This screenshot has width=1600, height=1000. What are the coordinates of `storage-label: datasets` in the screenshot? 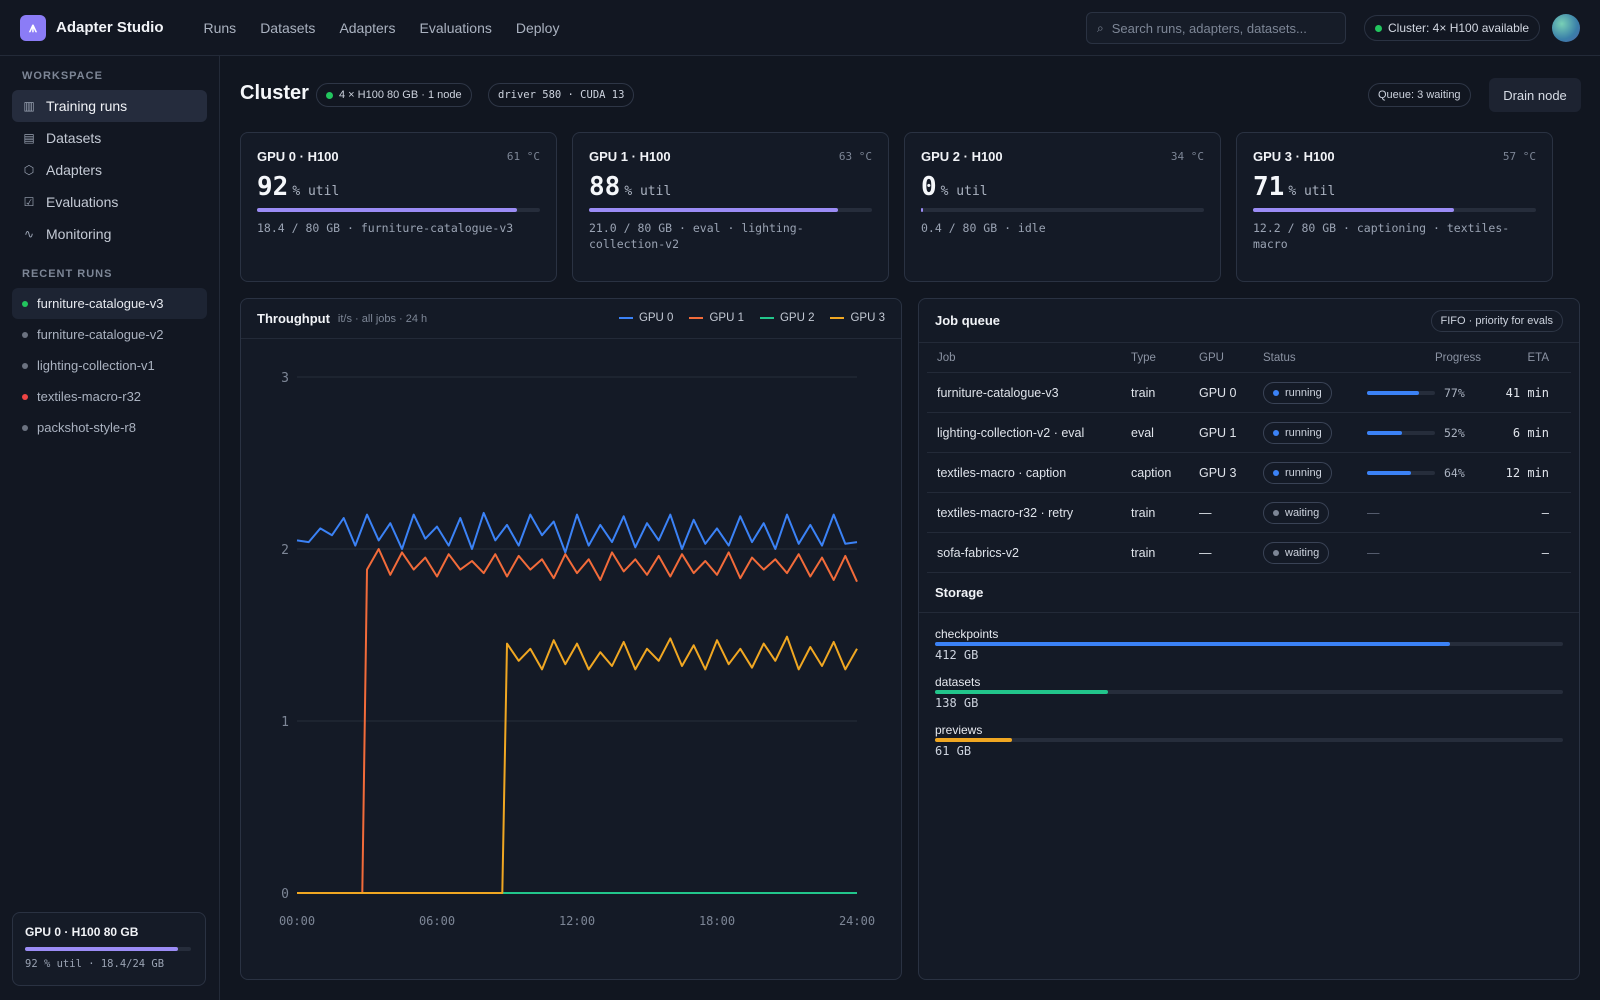 It's located at (958, 682).